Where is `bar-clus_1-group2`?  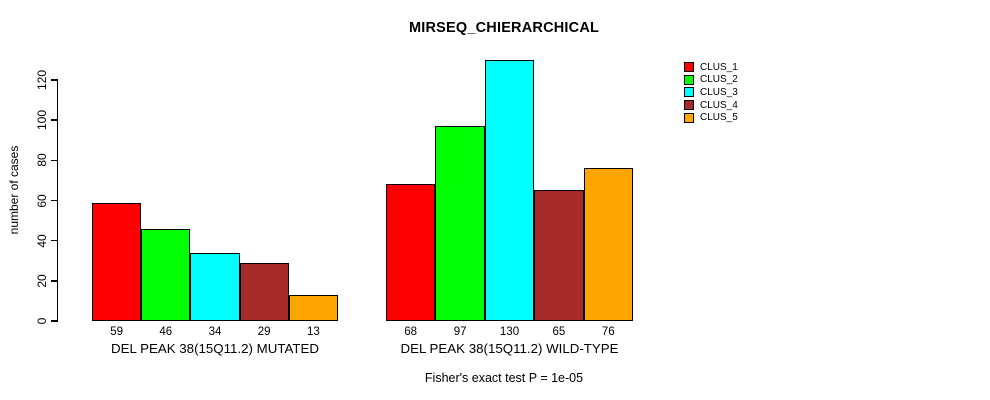
bar-clus_1-group2 is located at coordinates (411, 252).